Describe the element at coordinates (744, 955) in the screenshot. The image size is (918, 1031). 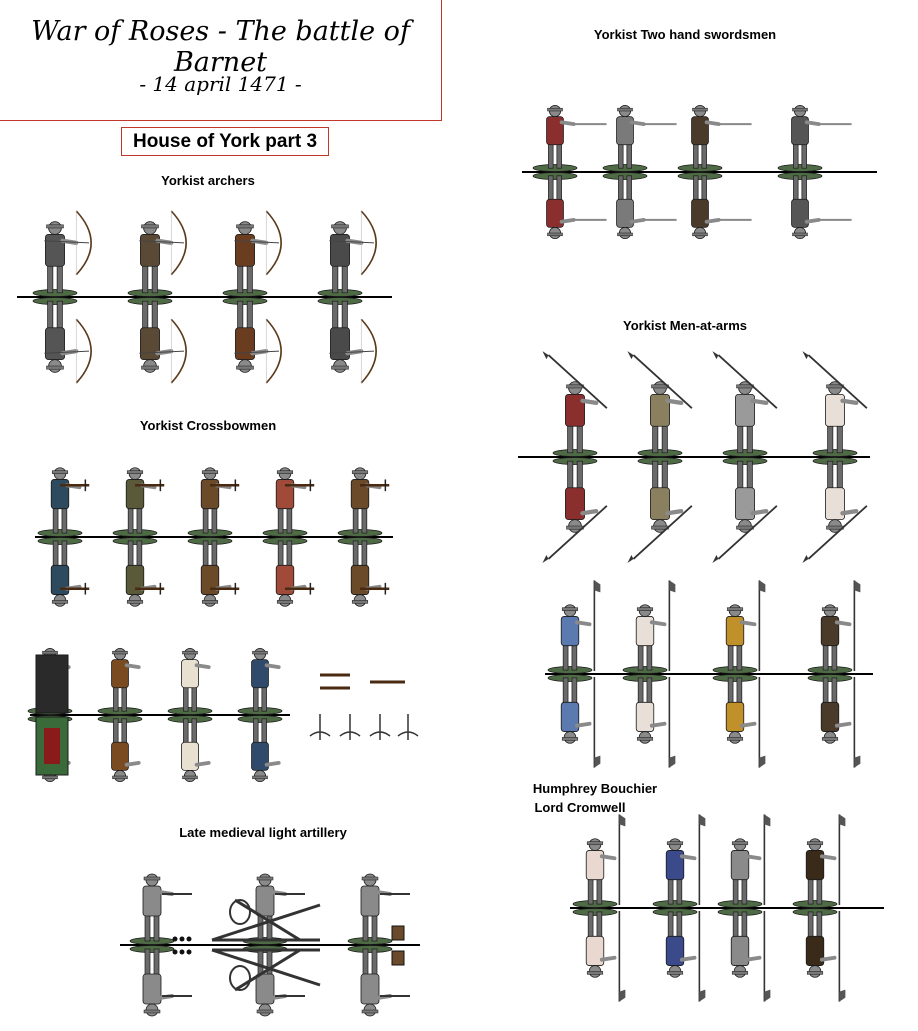
I see `figure-commander-3-mirror` at that location.